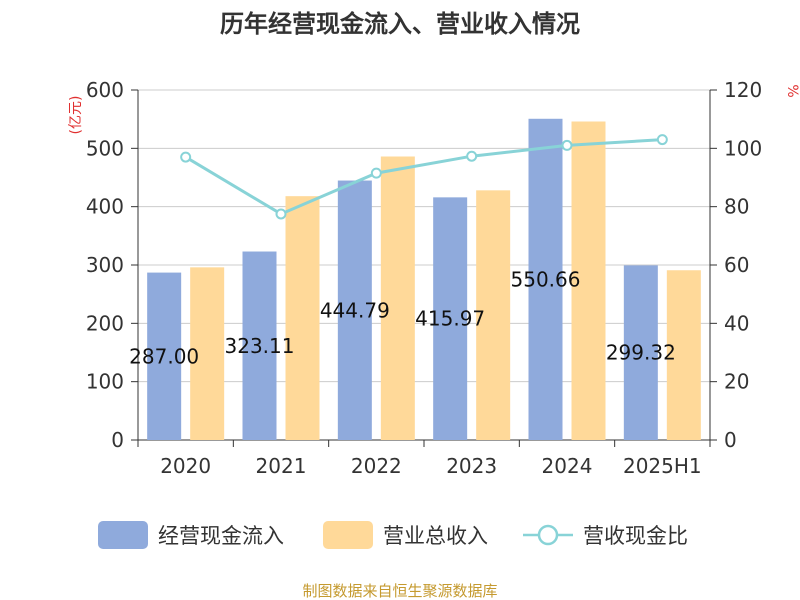 The height and width of the screenshot is (600, 800). Describe the element at coordinates (399, 591) in the screenshot. I see `source-note: 制图数据来自恒生聚源数据库` at that location.